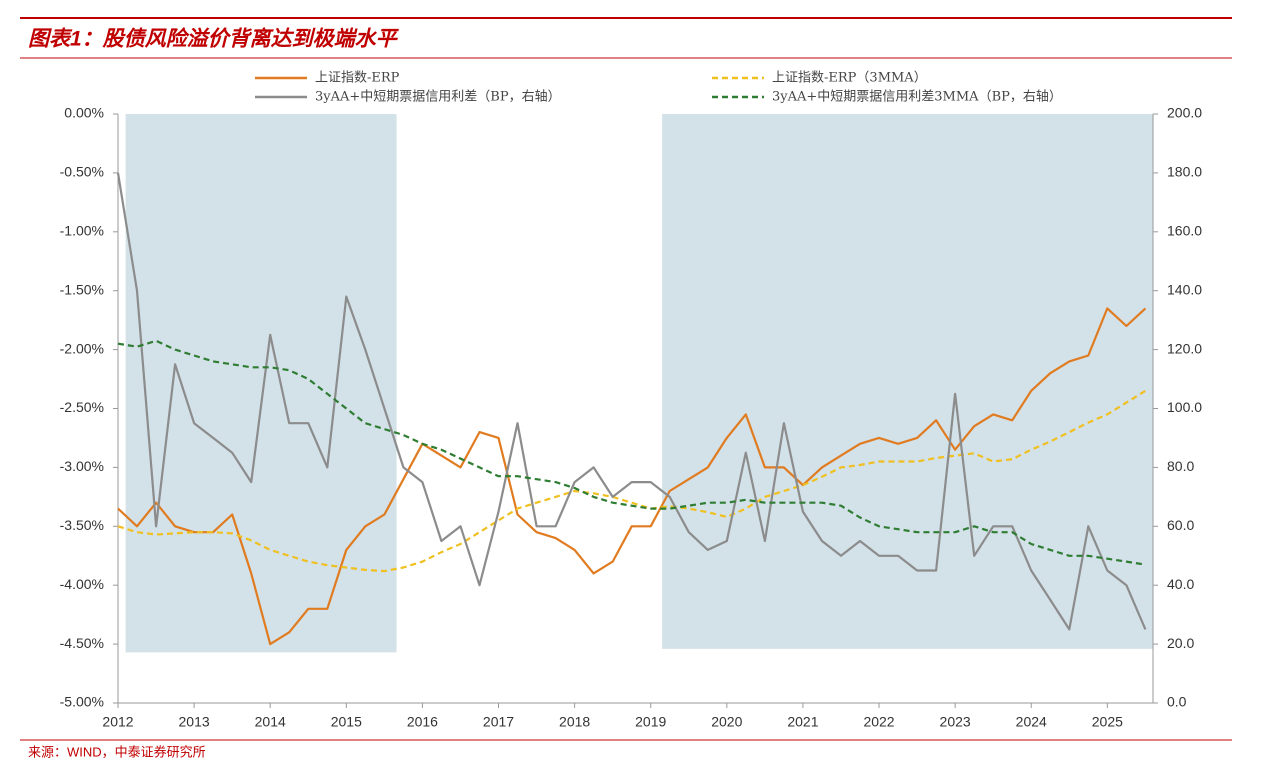 The height and width of the screenshot is (768, 1280). What do you see at coordinates (261, 383) in the screenshot?
I see `shaded-region` at bounding box center [261, 383].